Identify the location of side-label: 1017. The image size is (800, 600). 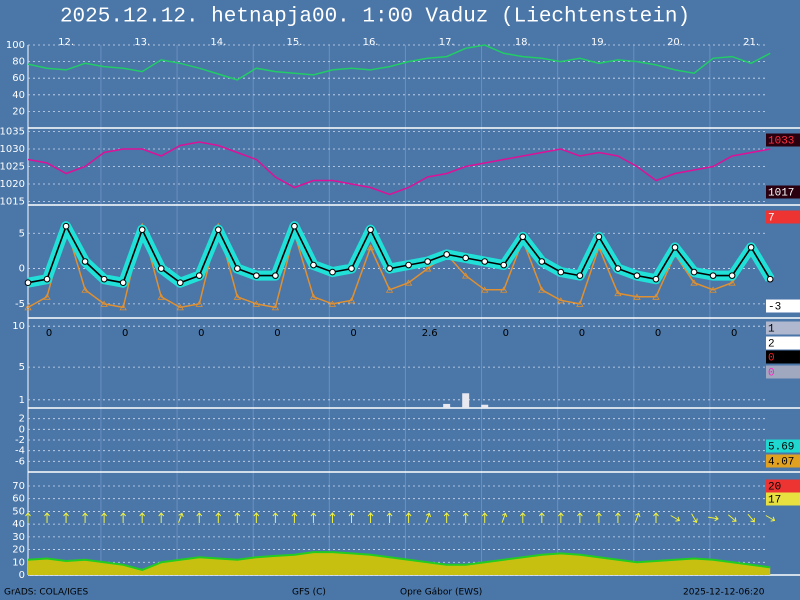
(781, 193).